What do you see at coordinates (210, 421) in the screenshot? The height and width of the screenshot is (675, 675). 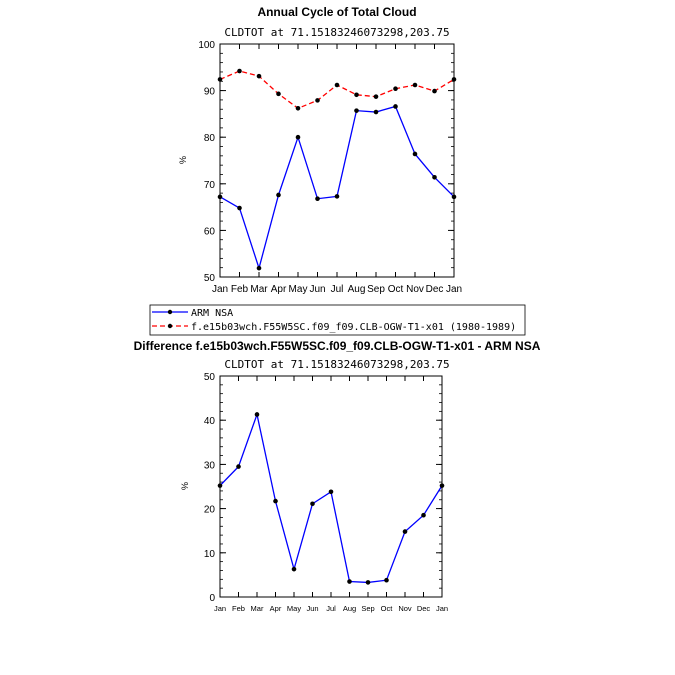 I see `y-tick-label: 40` at bounding box center [210, 421].